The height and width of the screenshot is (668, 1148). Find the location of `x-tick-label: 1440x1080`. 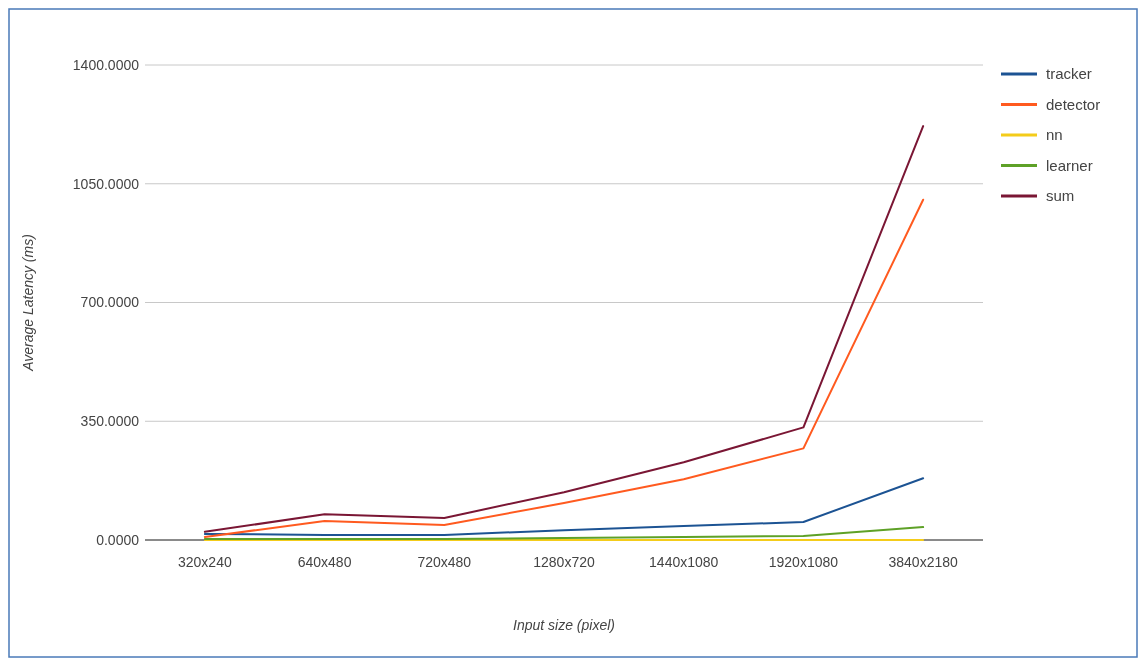

x-tick-label: 1440x1080 is located at coordinates (684, 562).